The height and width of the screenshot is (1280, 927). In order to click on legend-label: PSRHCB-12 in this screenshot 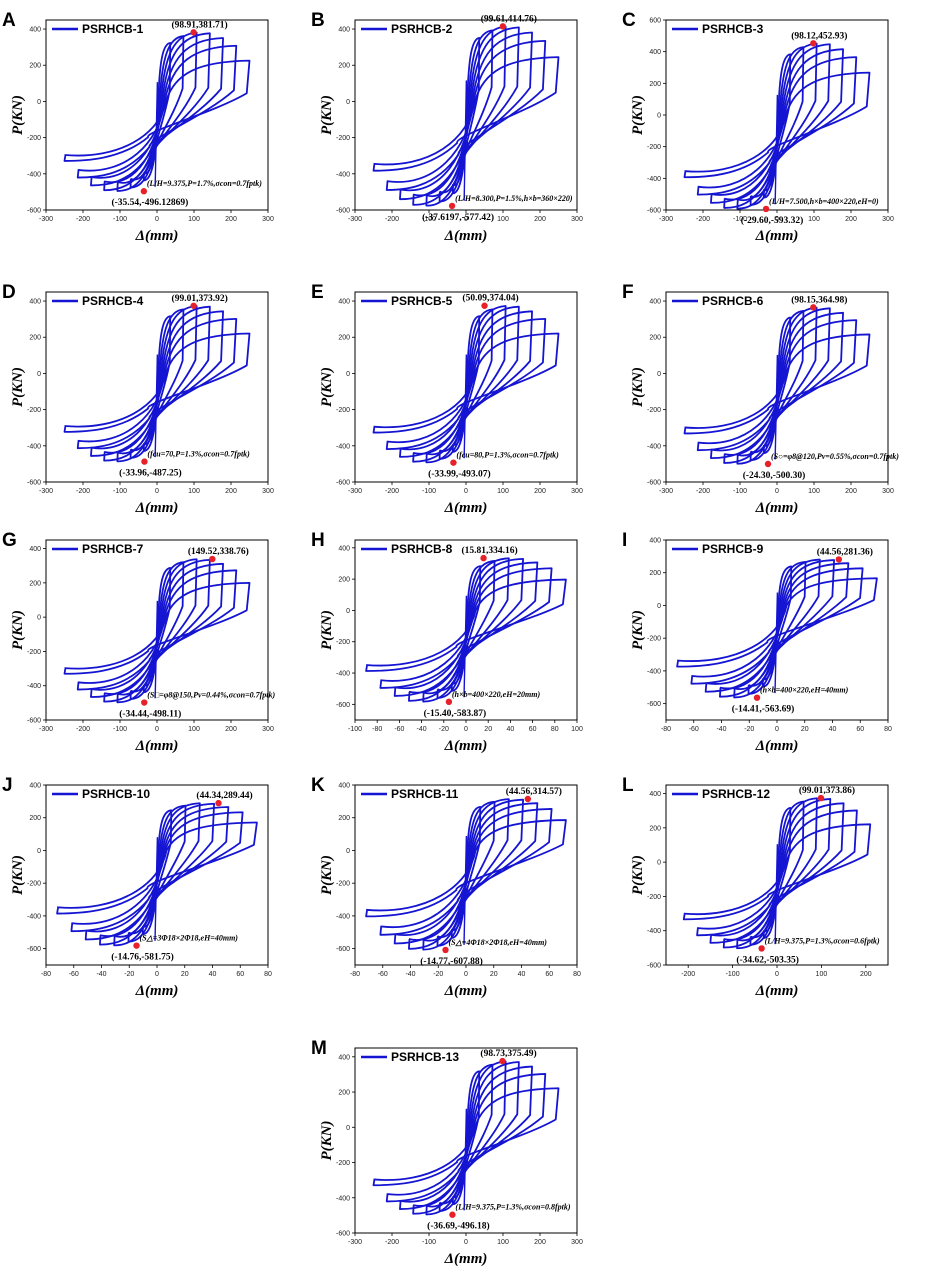, I will do `click(736, 794)`.